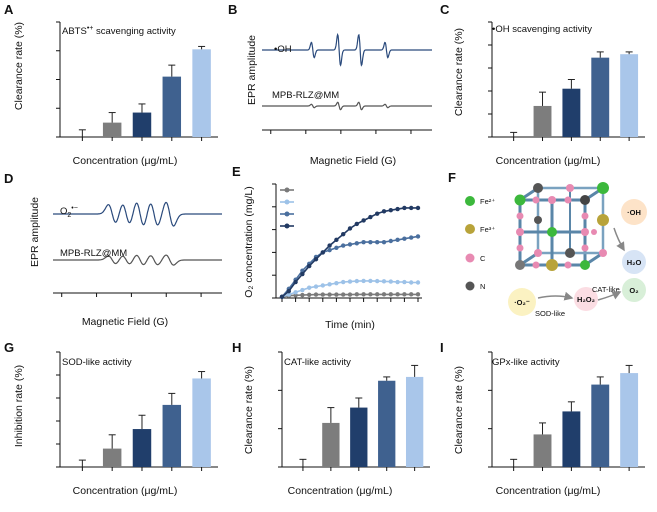 The height and width of the screenshot is (512, 657). I want to click on panel-label-h: H, so click(236, 347).